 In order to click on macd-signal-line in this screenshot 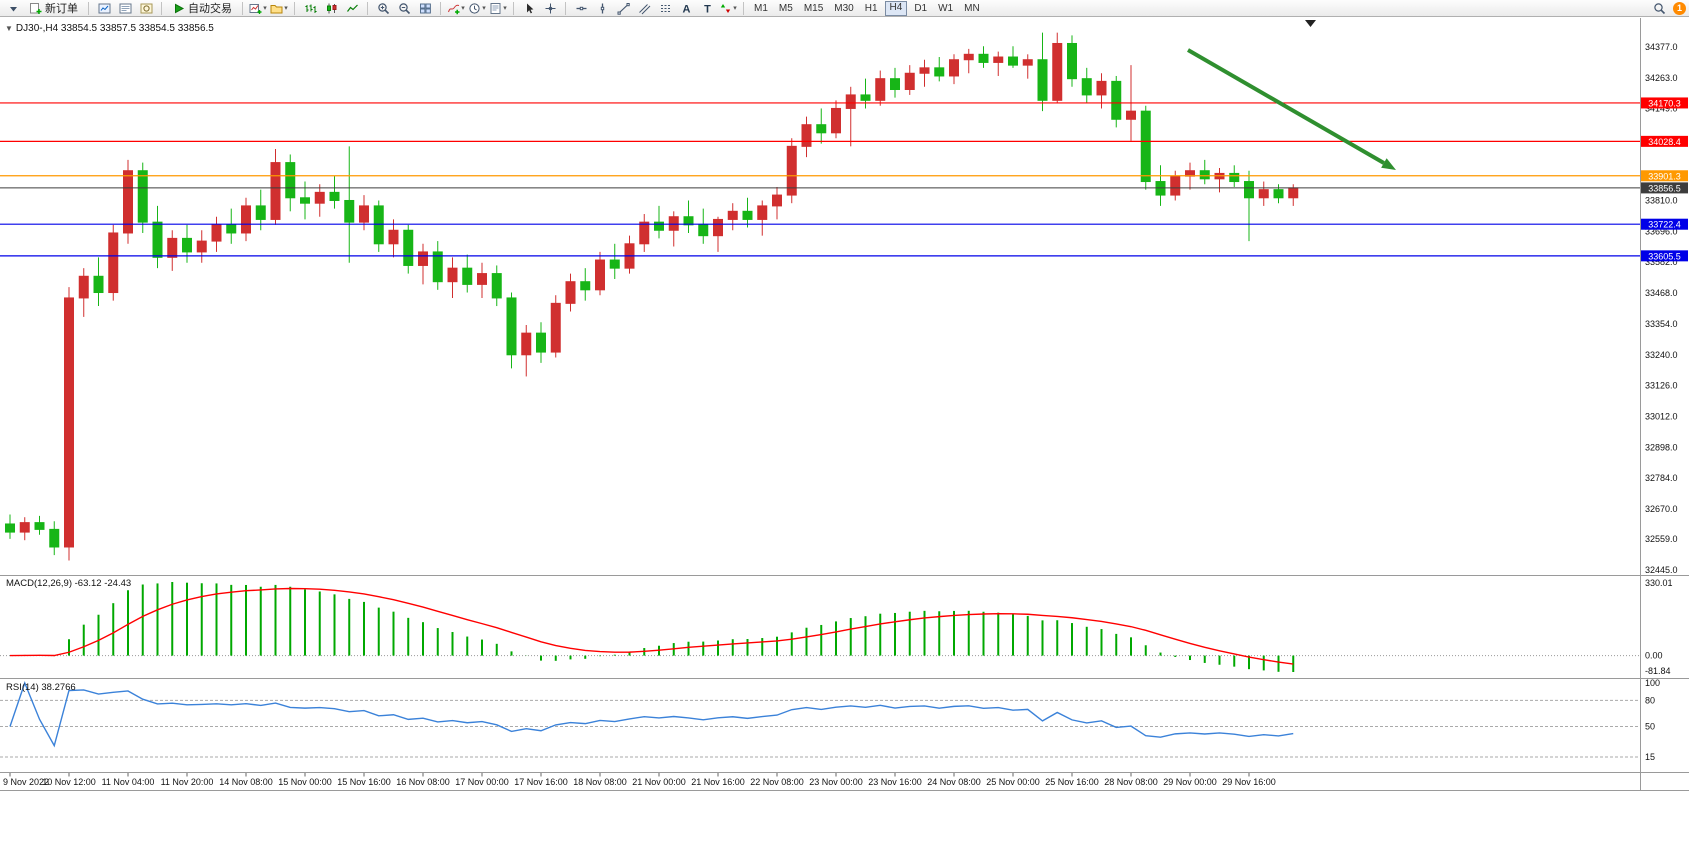, I will do `click(651, 626)`.